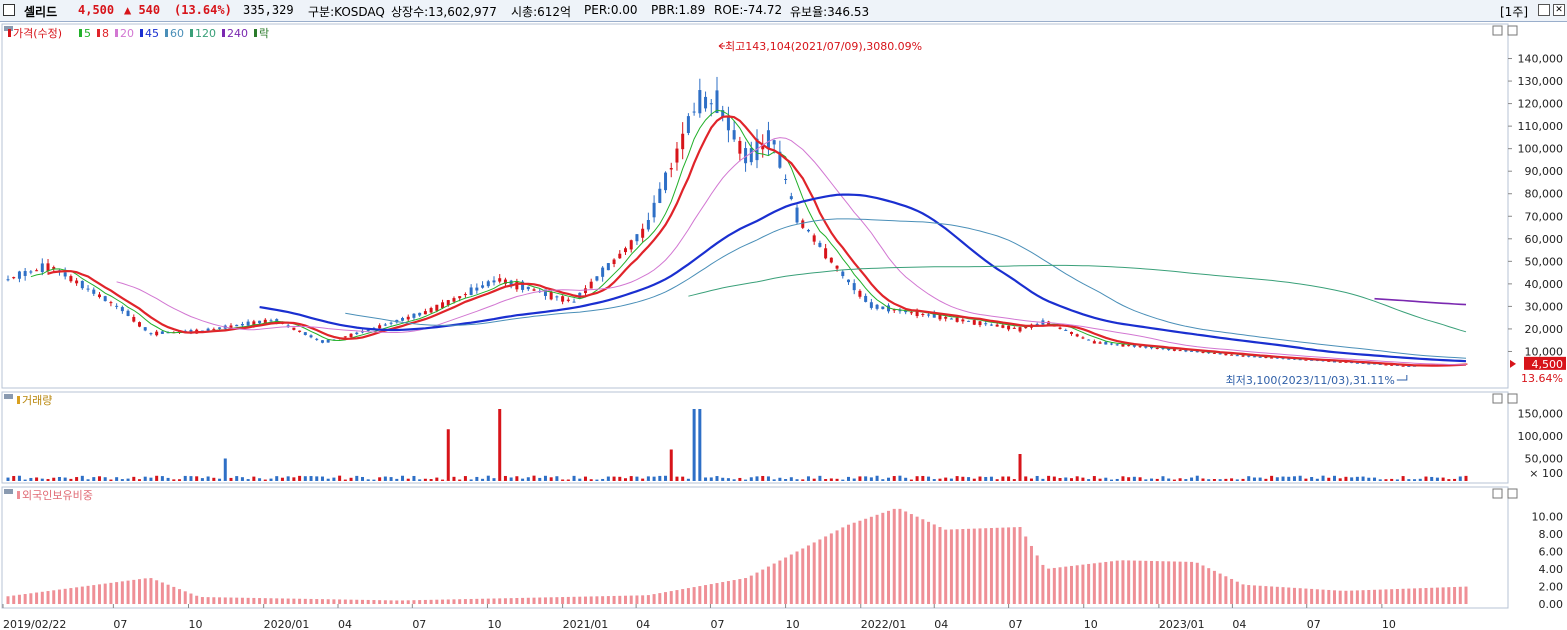  I want to click on price-y-tick-label: 30,000, so click(1544, 306).